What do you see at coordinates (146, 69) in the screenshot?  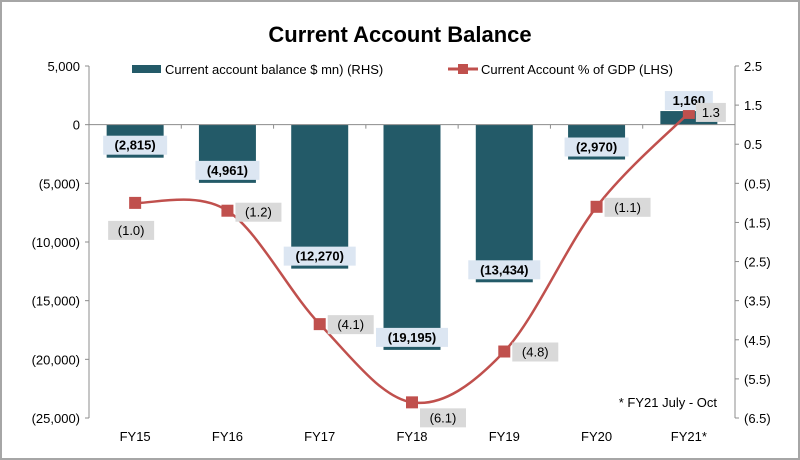 I see `legend-bar-swatch-icon` at bounding box center [146, 69].